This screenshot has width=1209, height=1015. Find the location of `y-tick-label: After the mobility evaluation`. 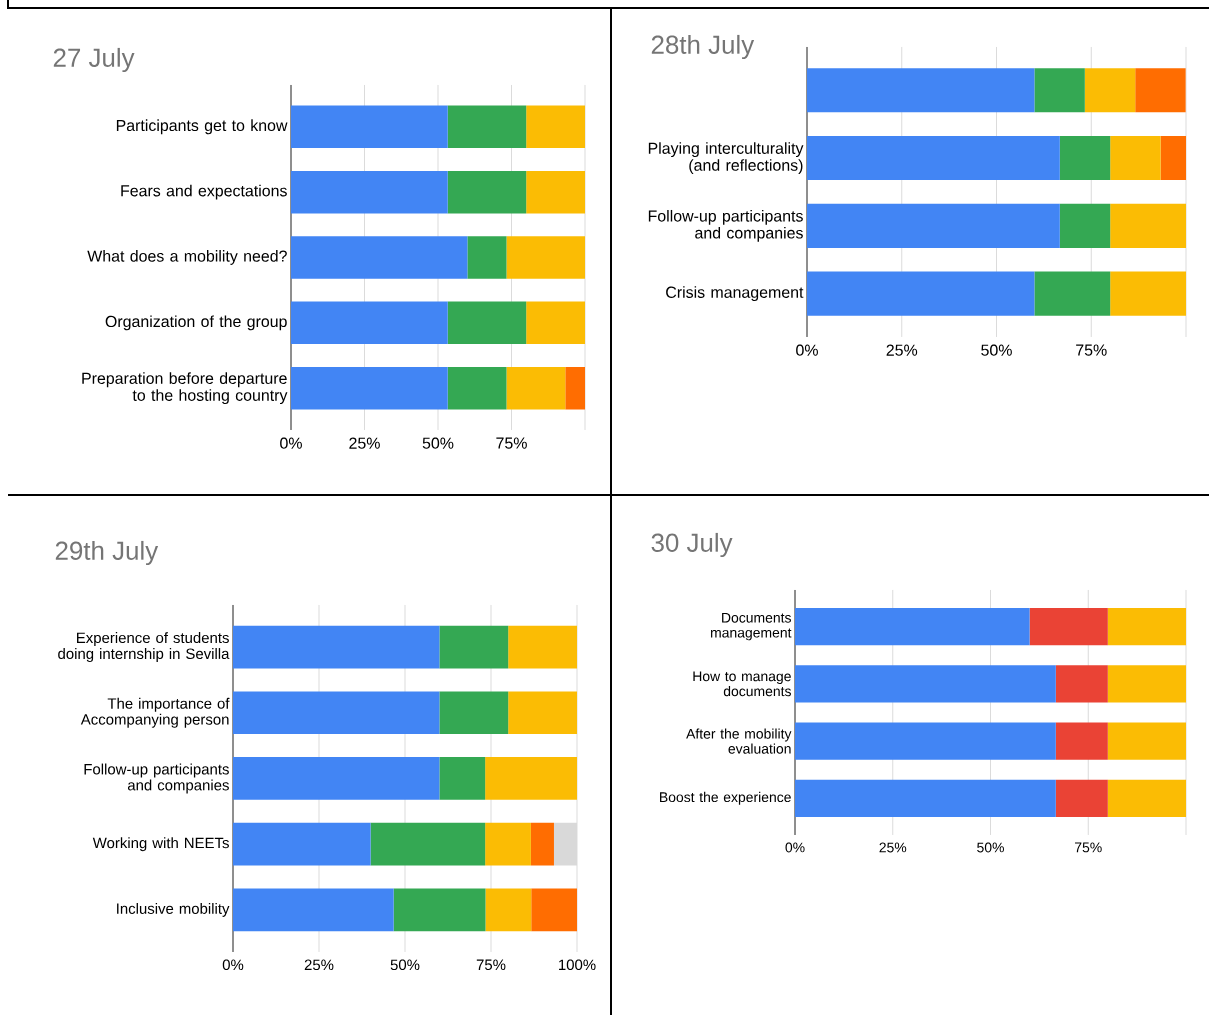

y-tick-label: After the mobility evaluation is located at coordinates (739, 741).